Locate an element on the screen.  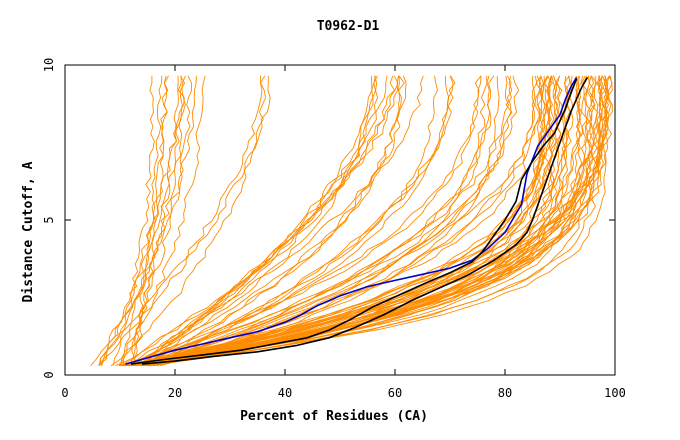
chart-title: T0962-D1 is located at coordinates (348, 26).